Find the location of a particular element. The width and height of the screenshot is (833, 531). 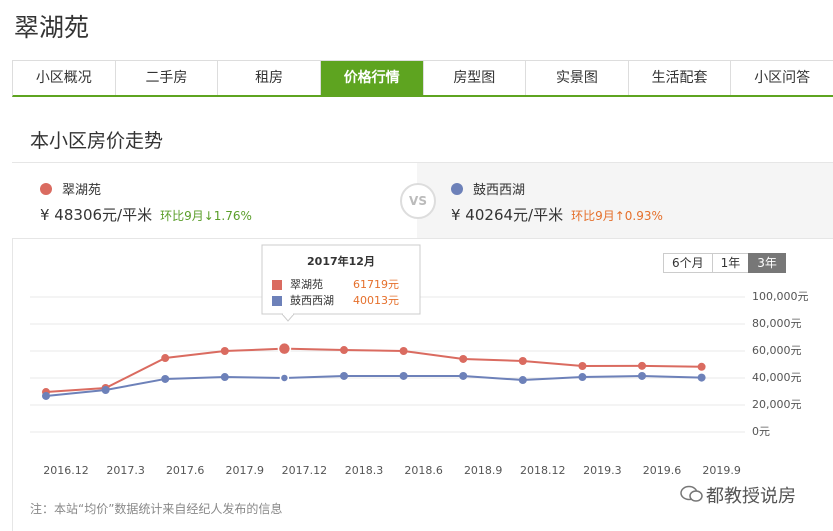

y-tick-label: 40,000元 is located at coordinates (777, 377).